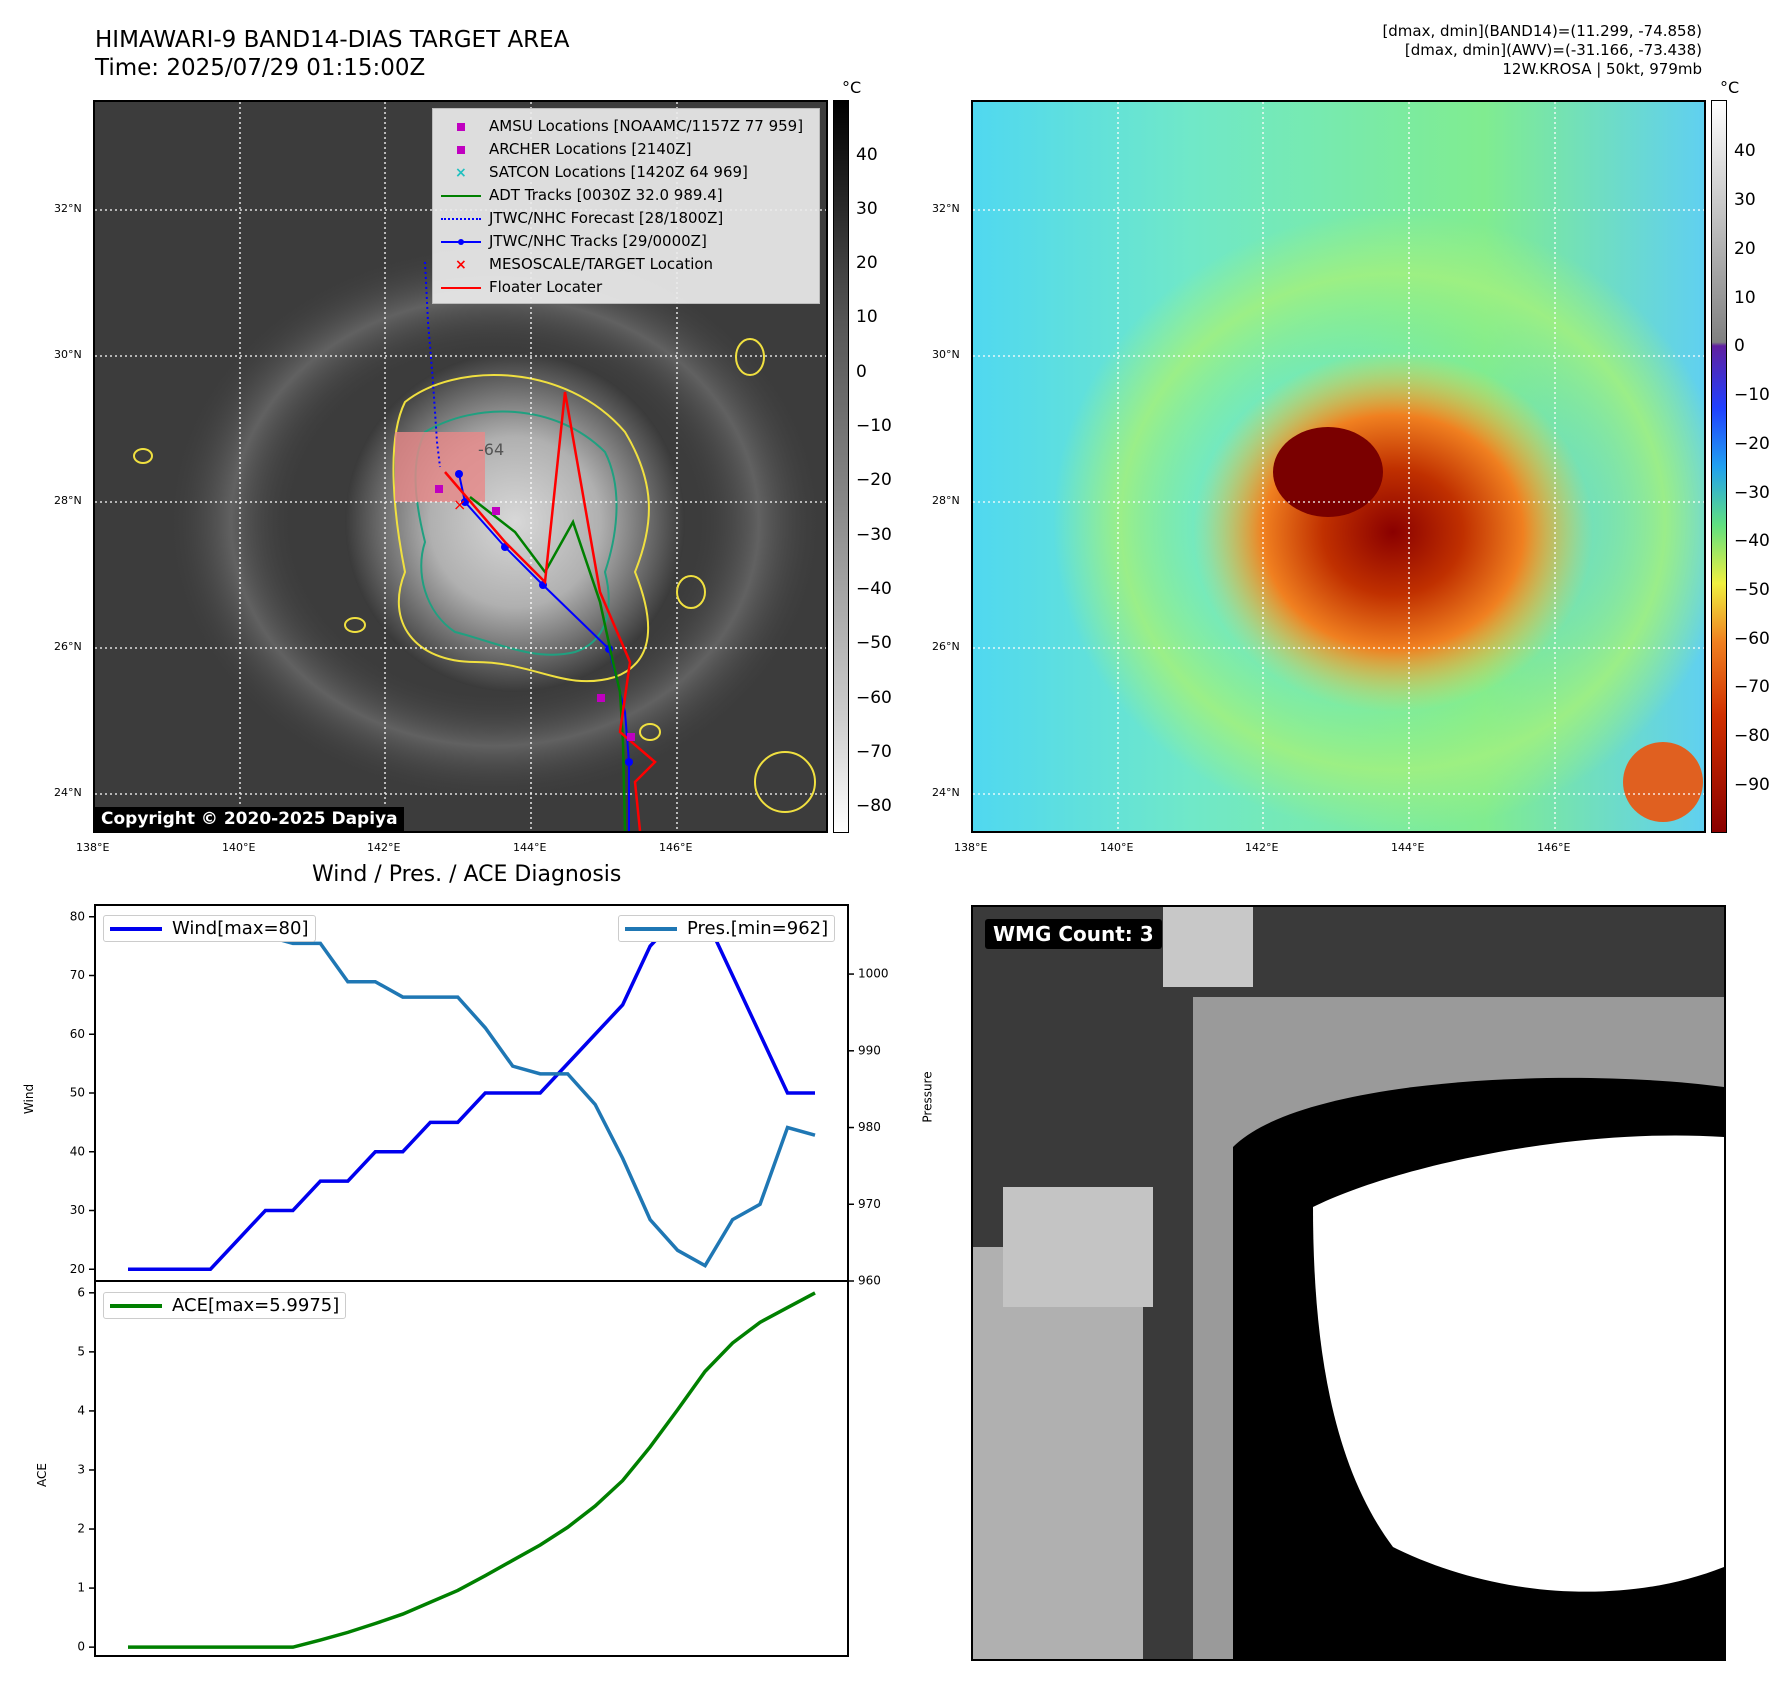  I want to click on pressure-y-tick: 980, so click(869, 1127).